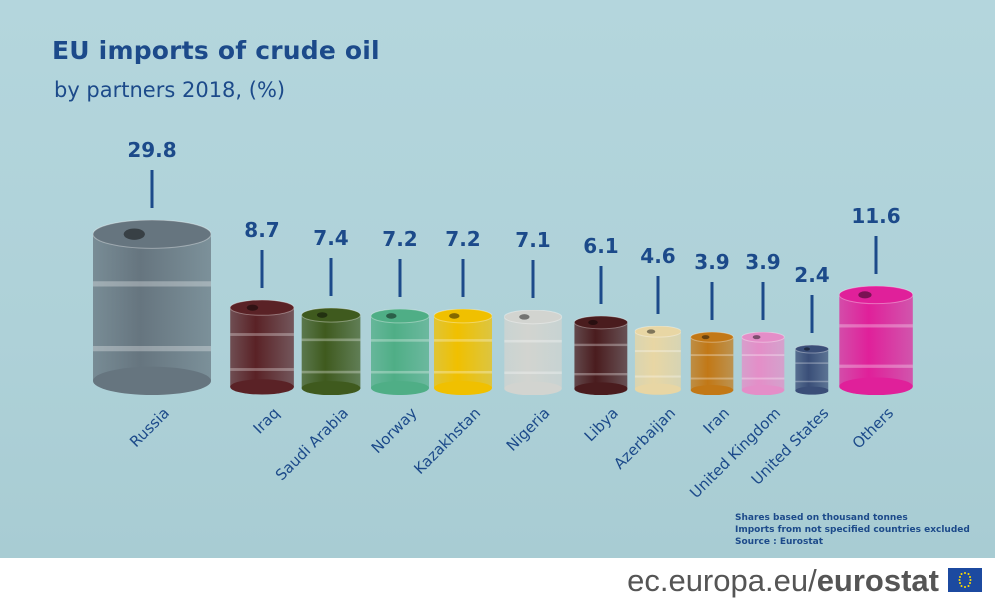 The image size is (995, 609). What do you see at coordinates (533, 239) in the screenshot?
I see `value-label: 7.1` at bounding box center [533, 239].